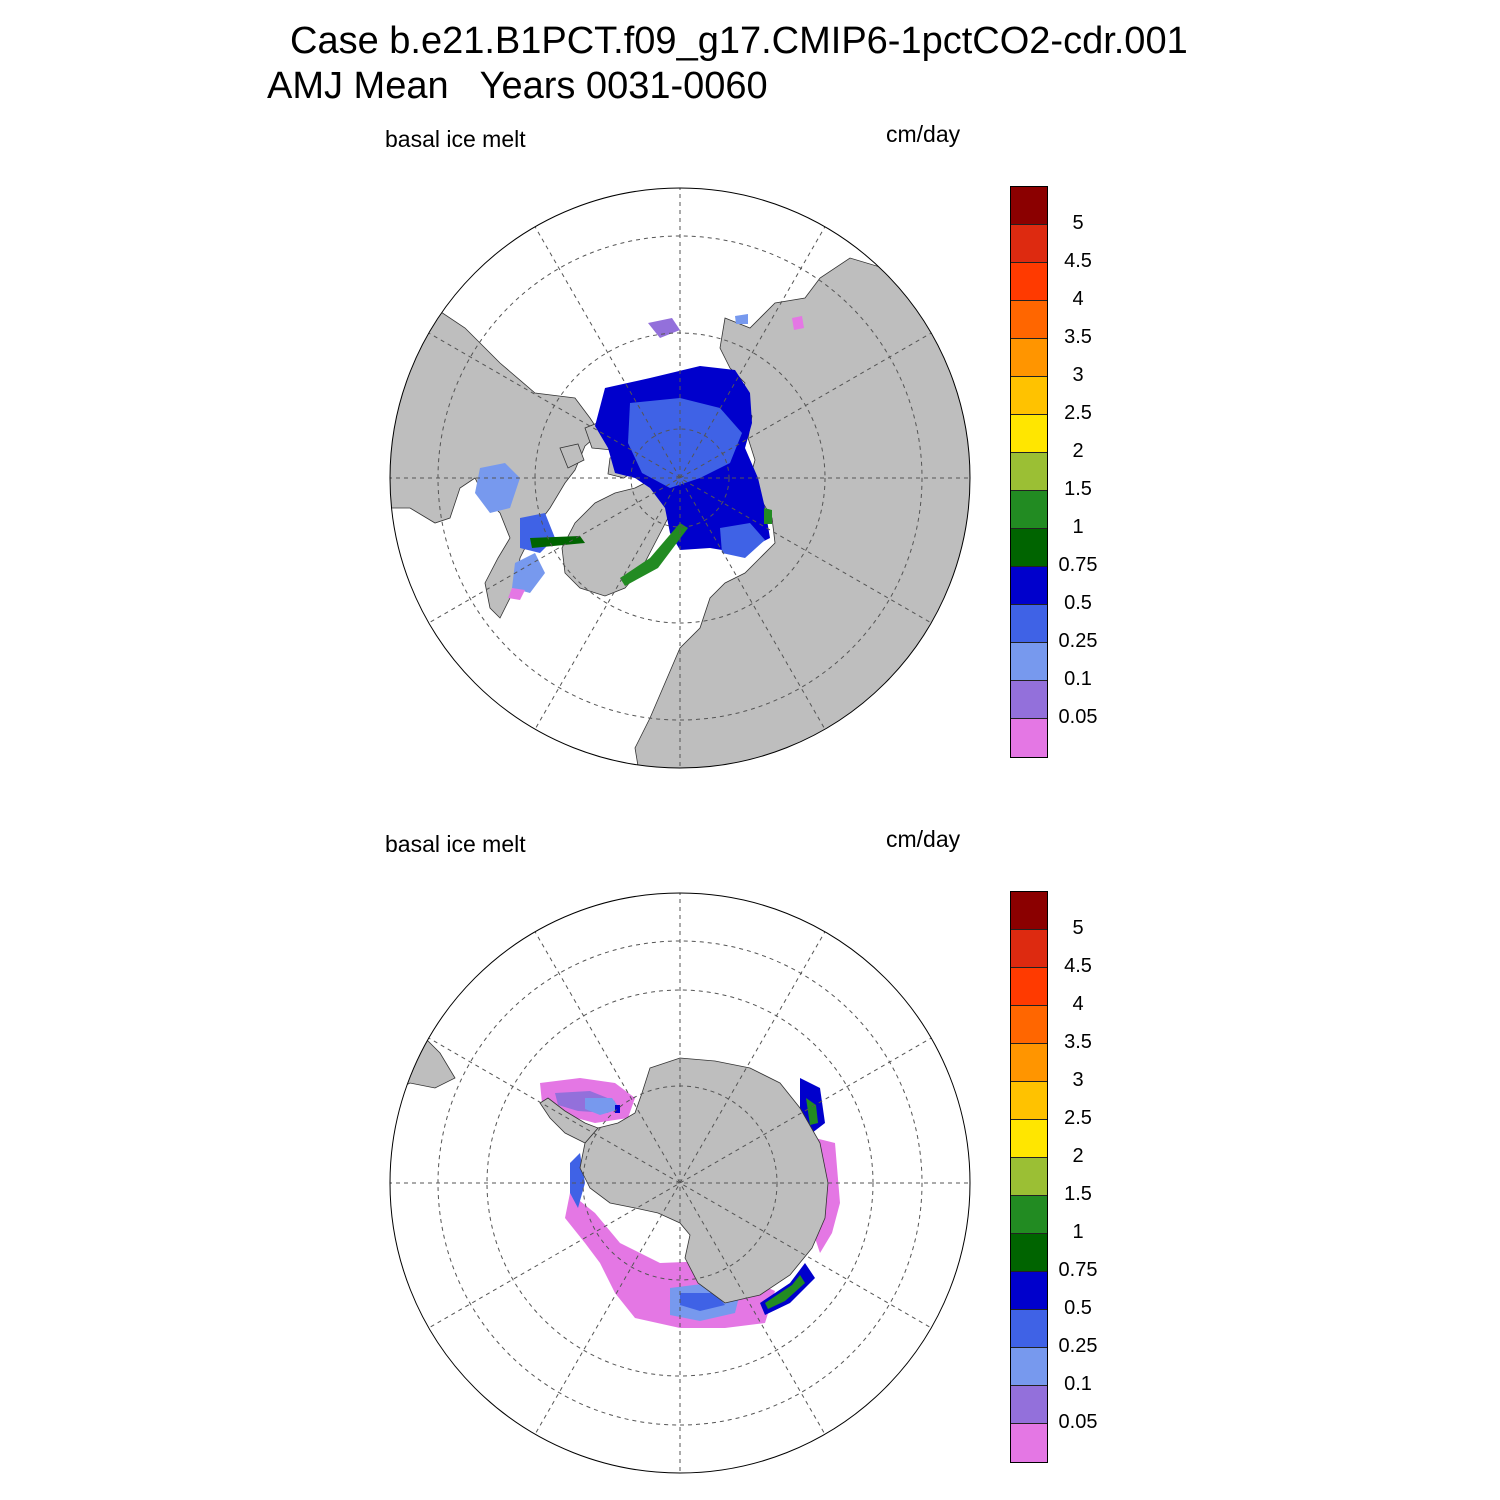  I want to click on antarctic-colorbar-tick-label: 3.5, so click(1078, 1042).